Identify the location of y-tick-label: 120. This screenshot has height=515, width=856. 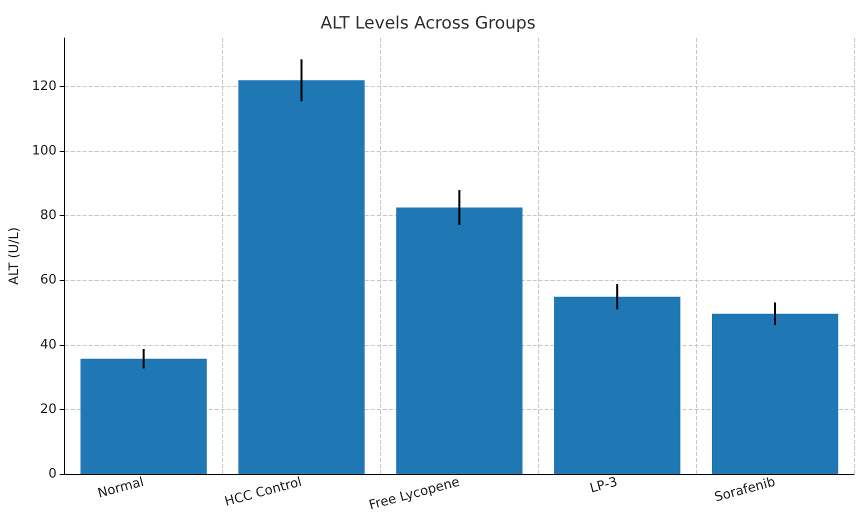
(44, 86).